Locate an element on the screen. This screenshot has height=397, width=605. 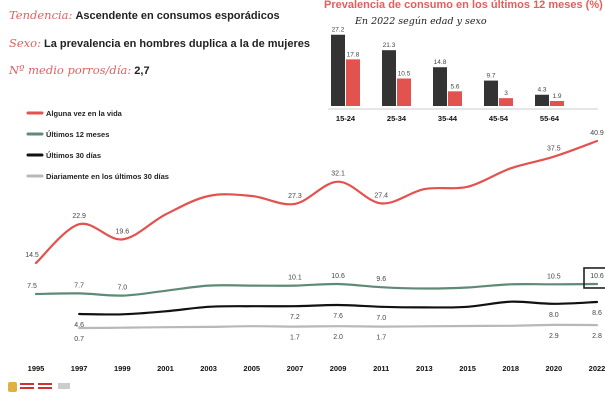
data-label: 8.0 is located at coordinates (554, 315).